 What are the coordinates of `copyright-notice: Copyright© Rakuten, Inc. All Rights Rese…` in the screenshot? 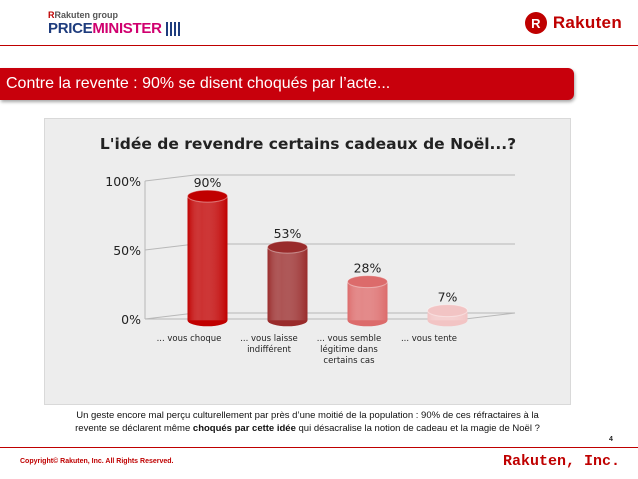 It's located at (97, 461).